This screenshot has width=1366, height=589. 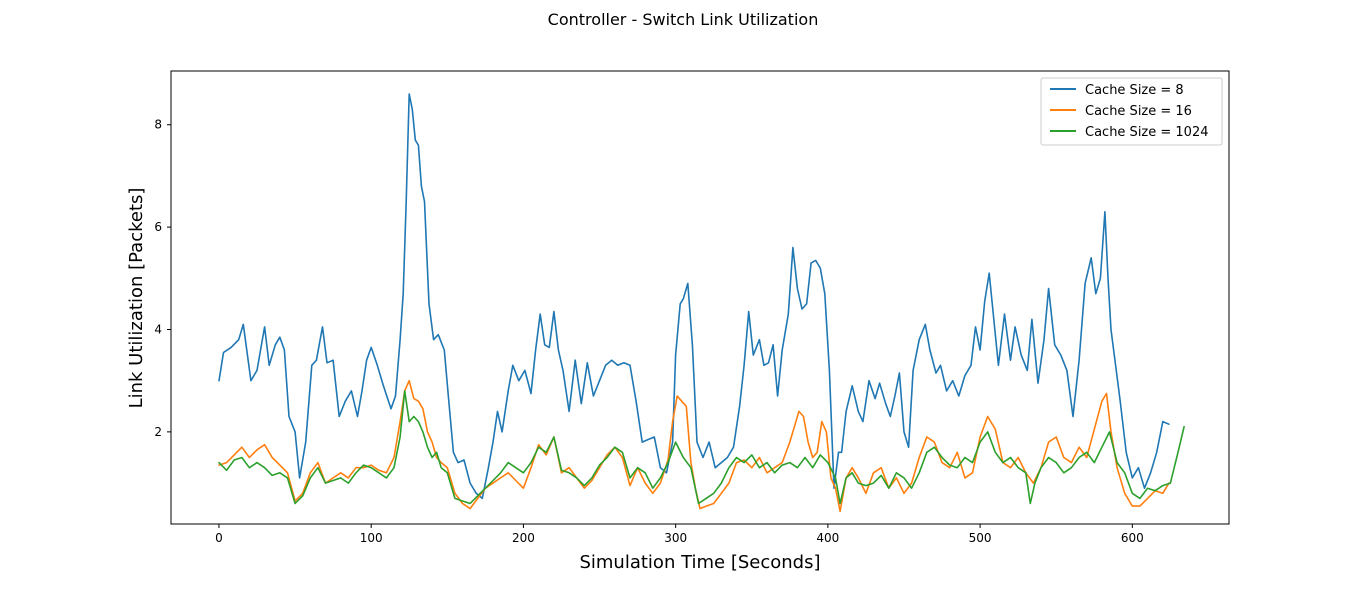 What do you see at coordinates (683, 19) in the screenshot?
I see `chart-title: Controller - Switch Link Utilization` at bounding box center [683, 19].